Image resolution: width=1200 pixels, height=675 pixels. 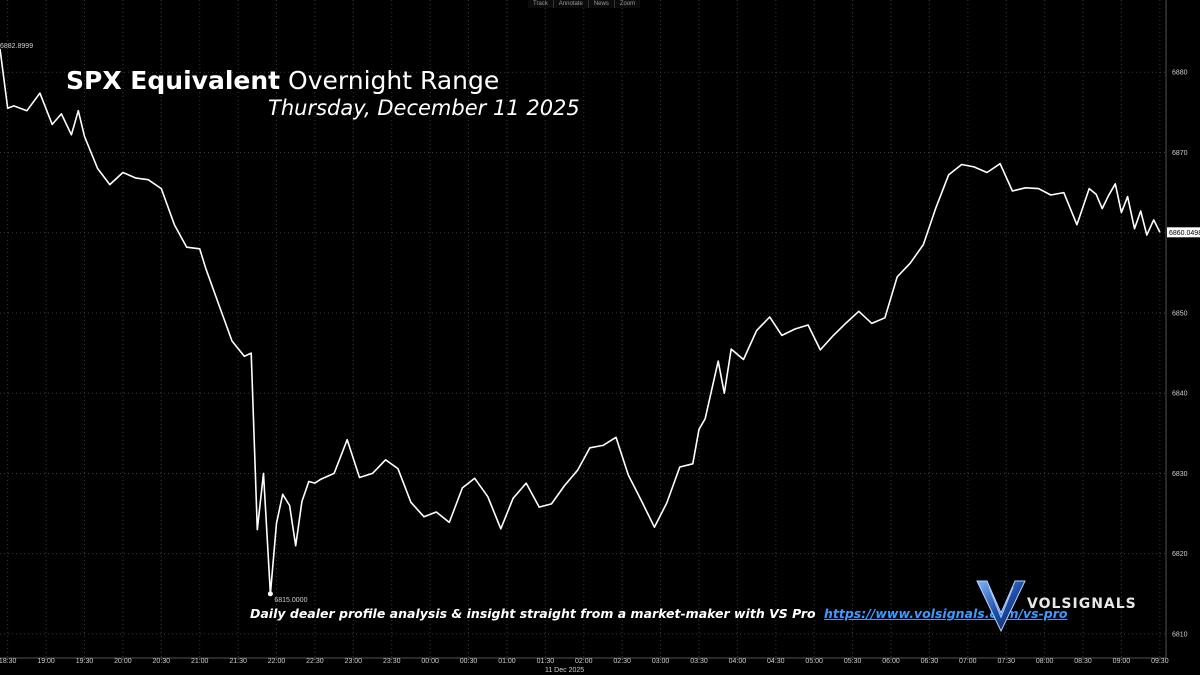 What do you see at coordinates (392, 661) in the screenshot?
I see `x-tick-label: 23:30` at bounding box center [392, 661].